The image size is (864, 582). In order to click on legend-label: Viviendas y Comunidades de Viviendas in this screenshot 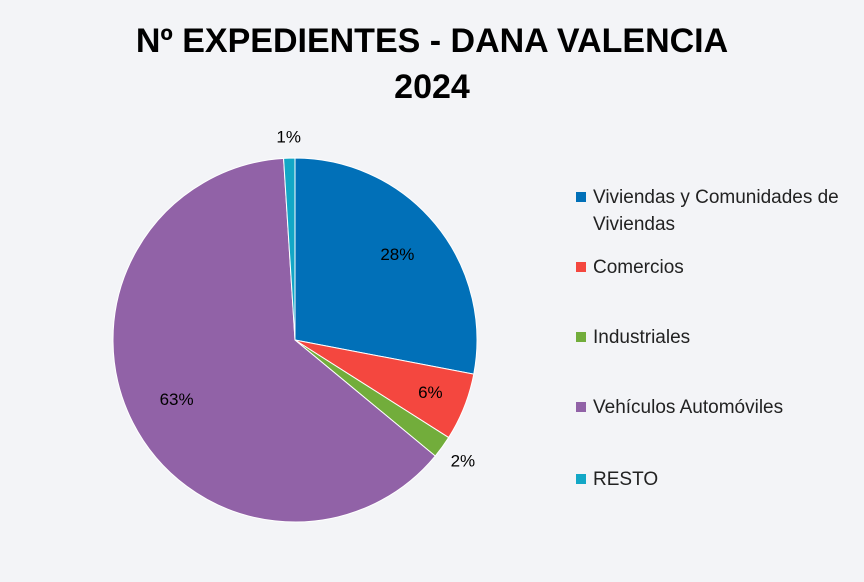, I will do `click(716, 211)`.